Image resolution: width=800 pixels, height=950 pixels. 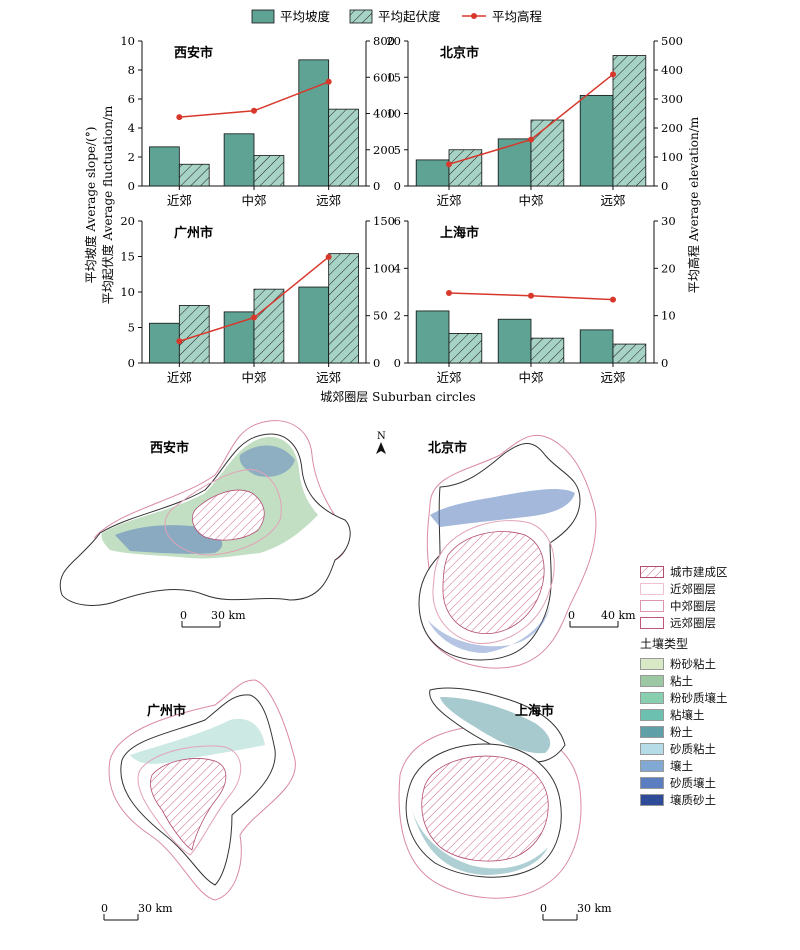 I want to click on x-axis-title: 城郊圈层 Suburban circles, so click(x=397, y=397).